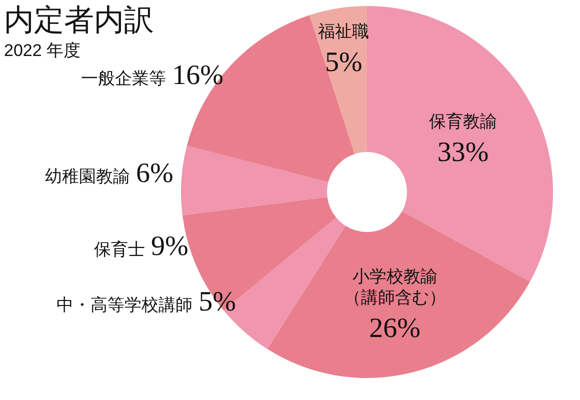 Image resolution: width=580 pixels, height=400 pixels. I want to click on slice-label: 福祉職, so click(344, 32).